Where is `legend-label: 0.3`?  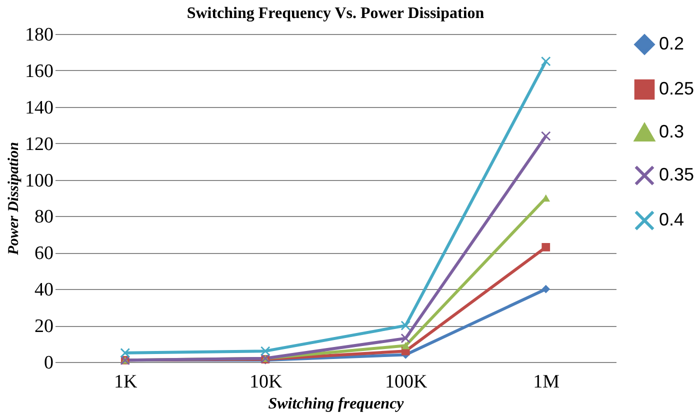
legend-label: 0.3 is located at coordinates (671, 132).